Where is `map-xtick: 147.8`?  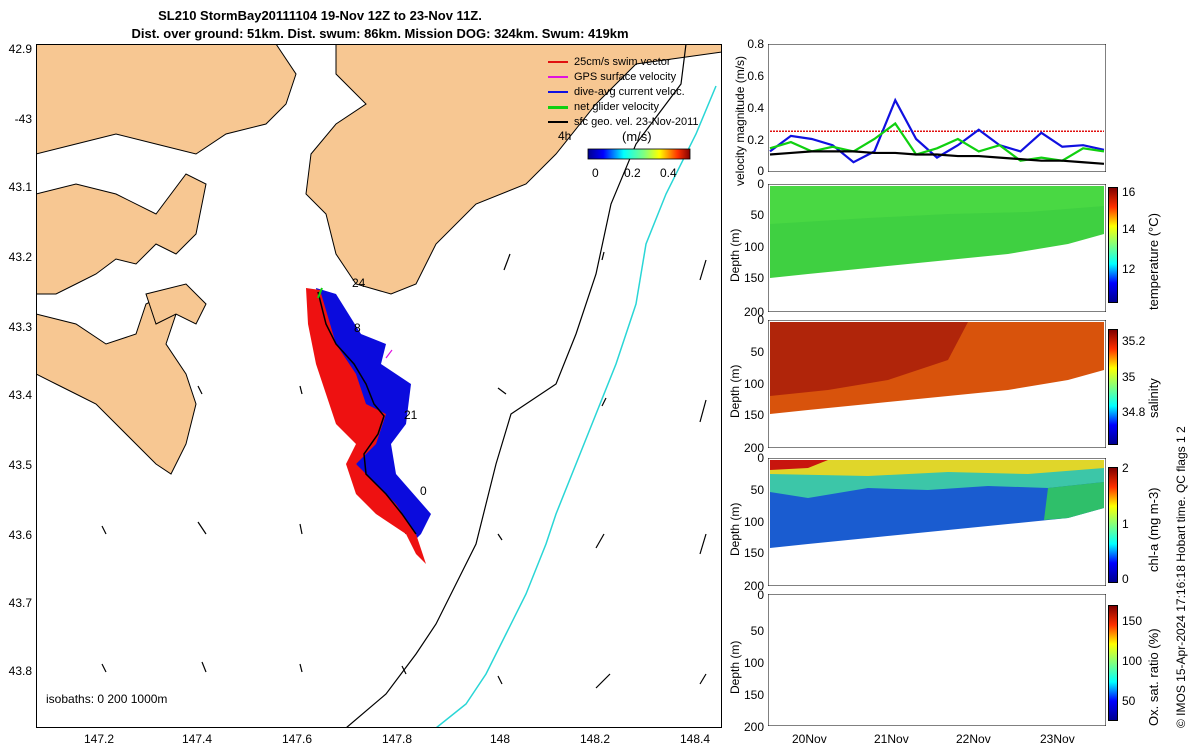
map-xtick: 147.8 is located at coordinates (397, 739).